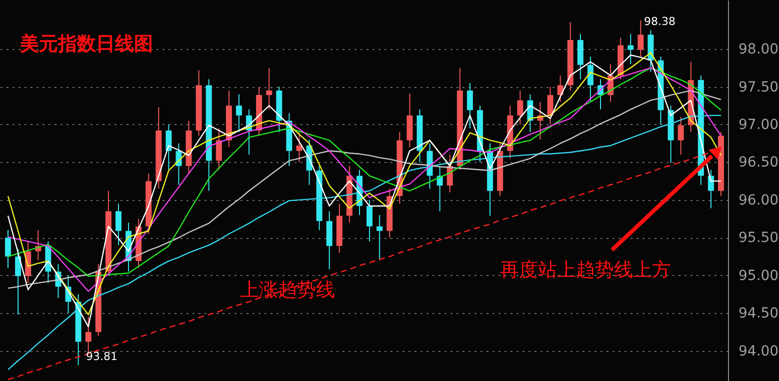  What do you see at coordinates (758, 162) in the screenshot?
I see `y-tick-label: 96.50` at bounding box center [758, 162].